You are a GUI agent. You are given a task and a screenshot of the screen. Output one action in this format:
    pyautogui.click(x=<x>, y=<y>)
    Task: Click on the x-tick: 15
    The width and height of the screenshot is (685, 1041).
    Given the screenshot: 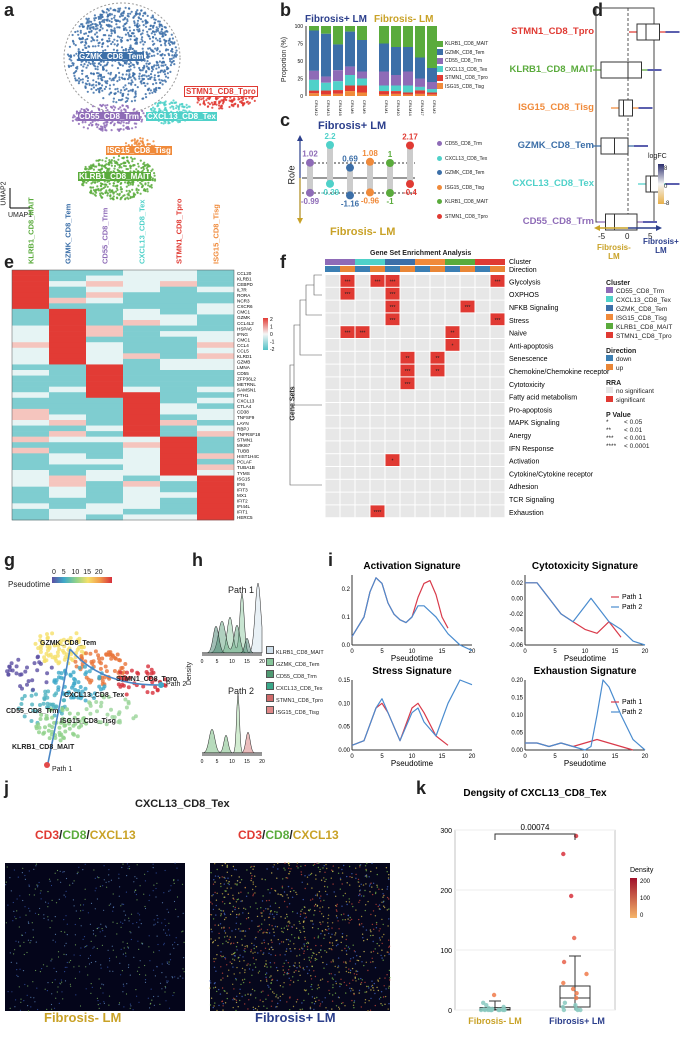 What is the action you would take?
    pyautogui.click(x=247, y=662)
    